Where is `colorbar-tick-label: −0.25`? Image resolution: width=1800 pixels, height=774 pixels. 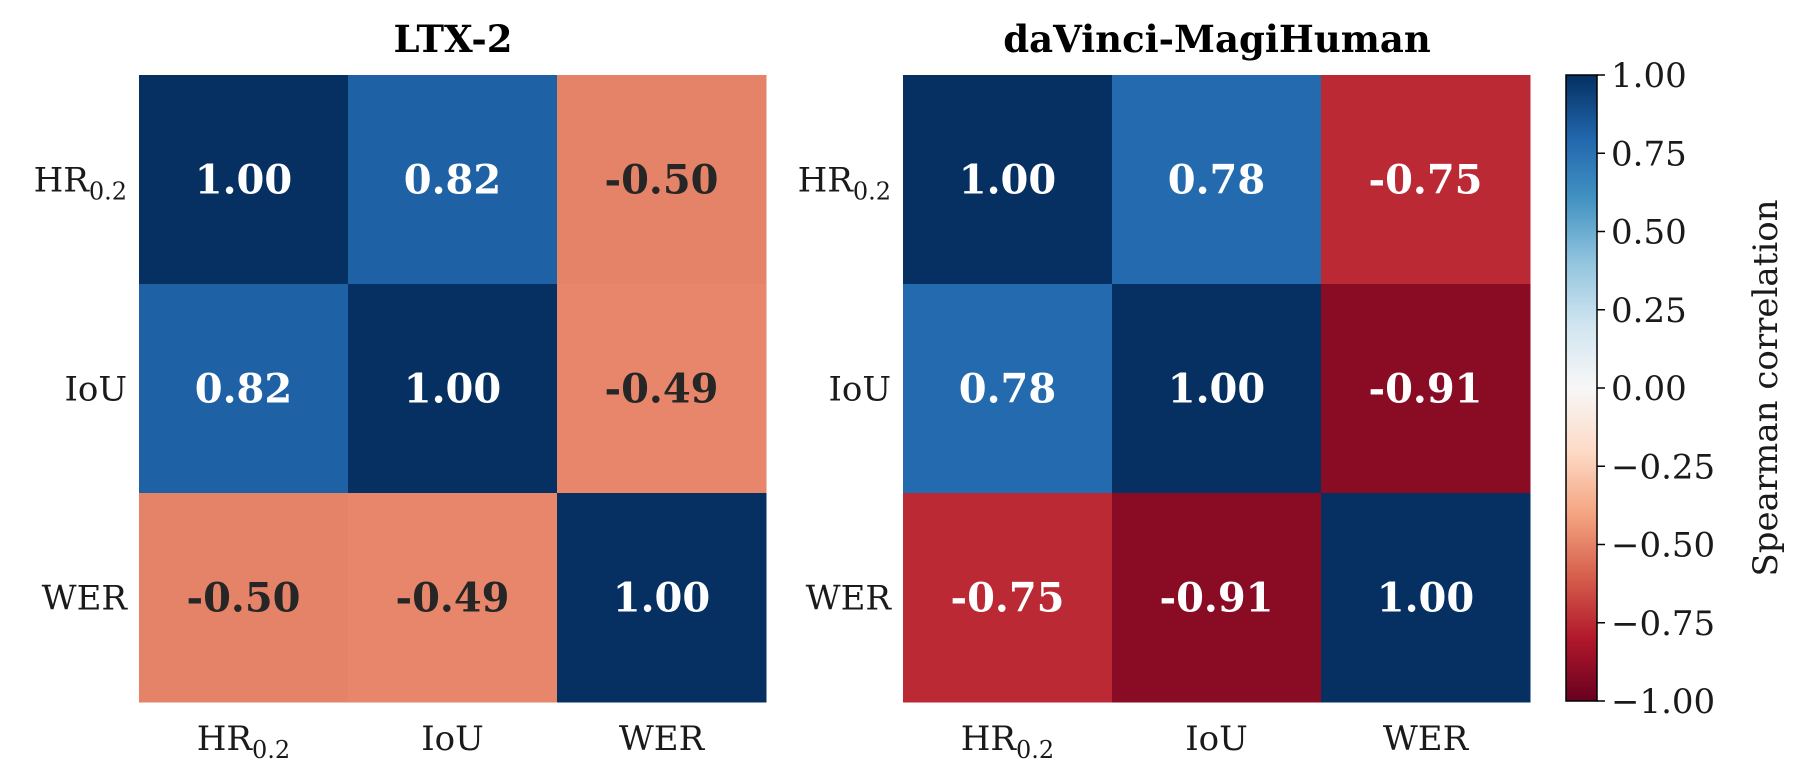 colorbar-tick-label: −0.25 is located at coordinates (1663, 467).